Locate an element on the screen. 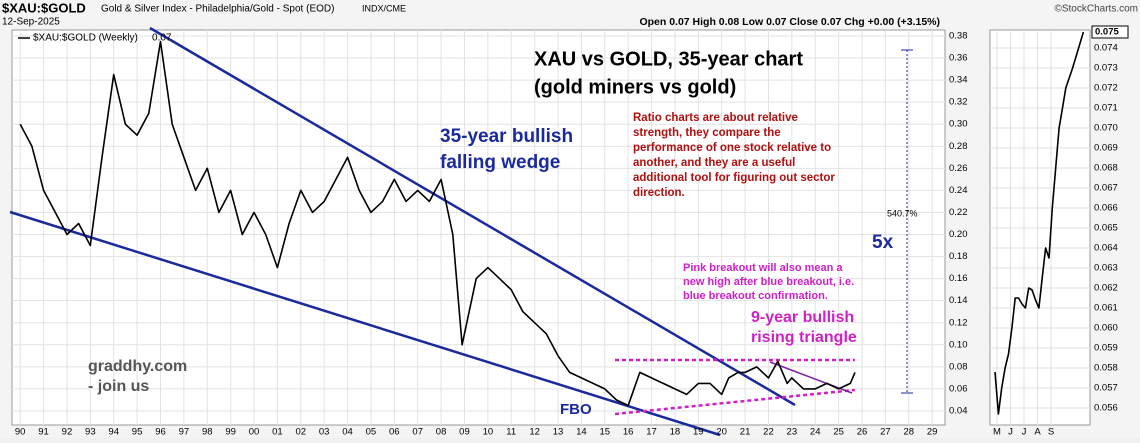 The width and height of the screenshot is (1140, 443). y-tick-label: 0.36 is located at coordinates (958, 58).